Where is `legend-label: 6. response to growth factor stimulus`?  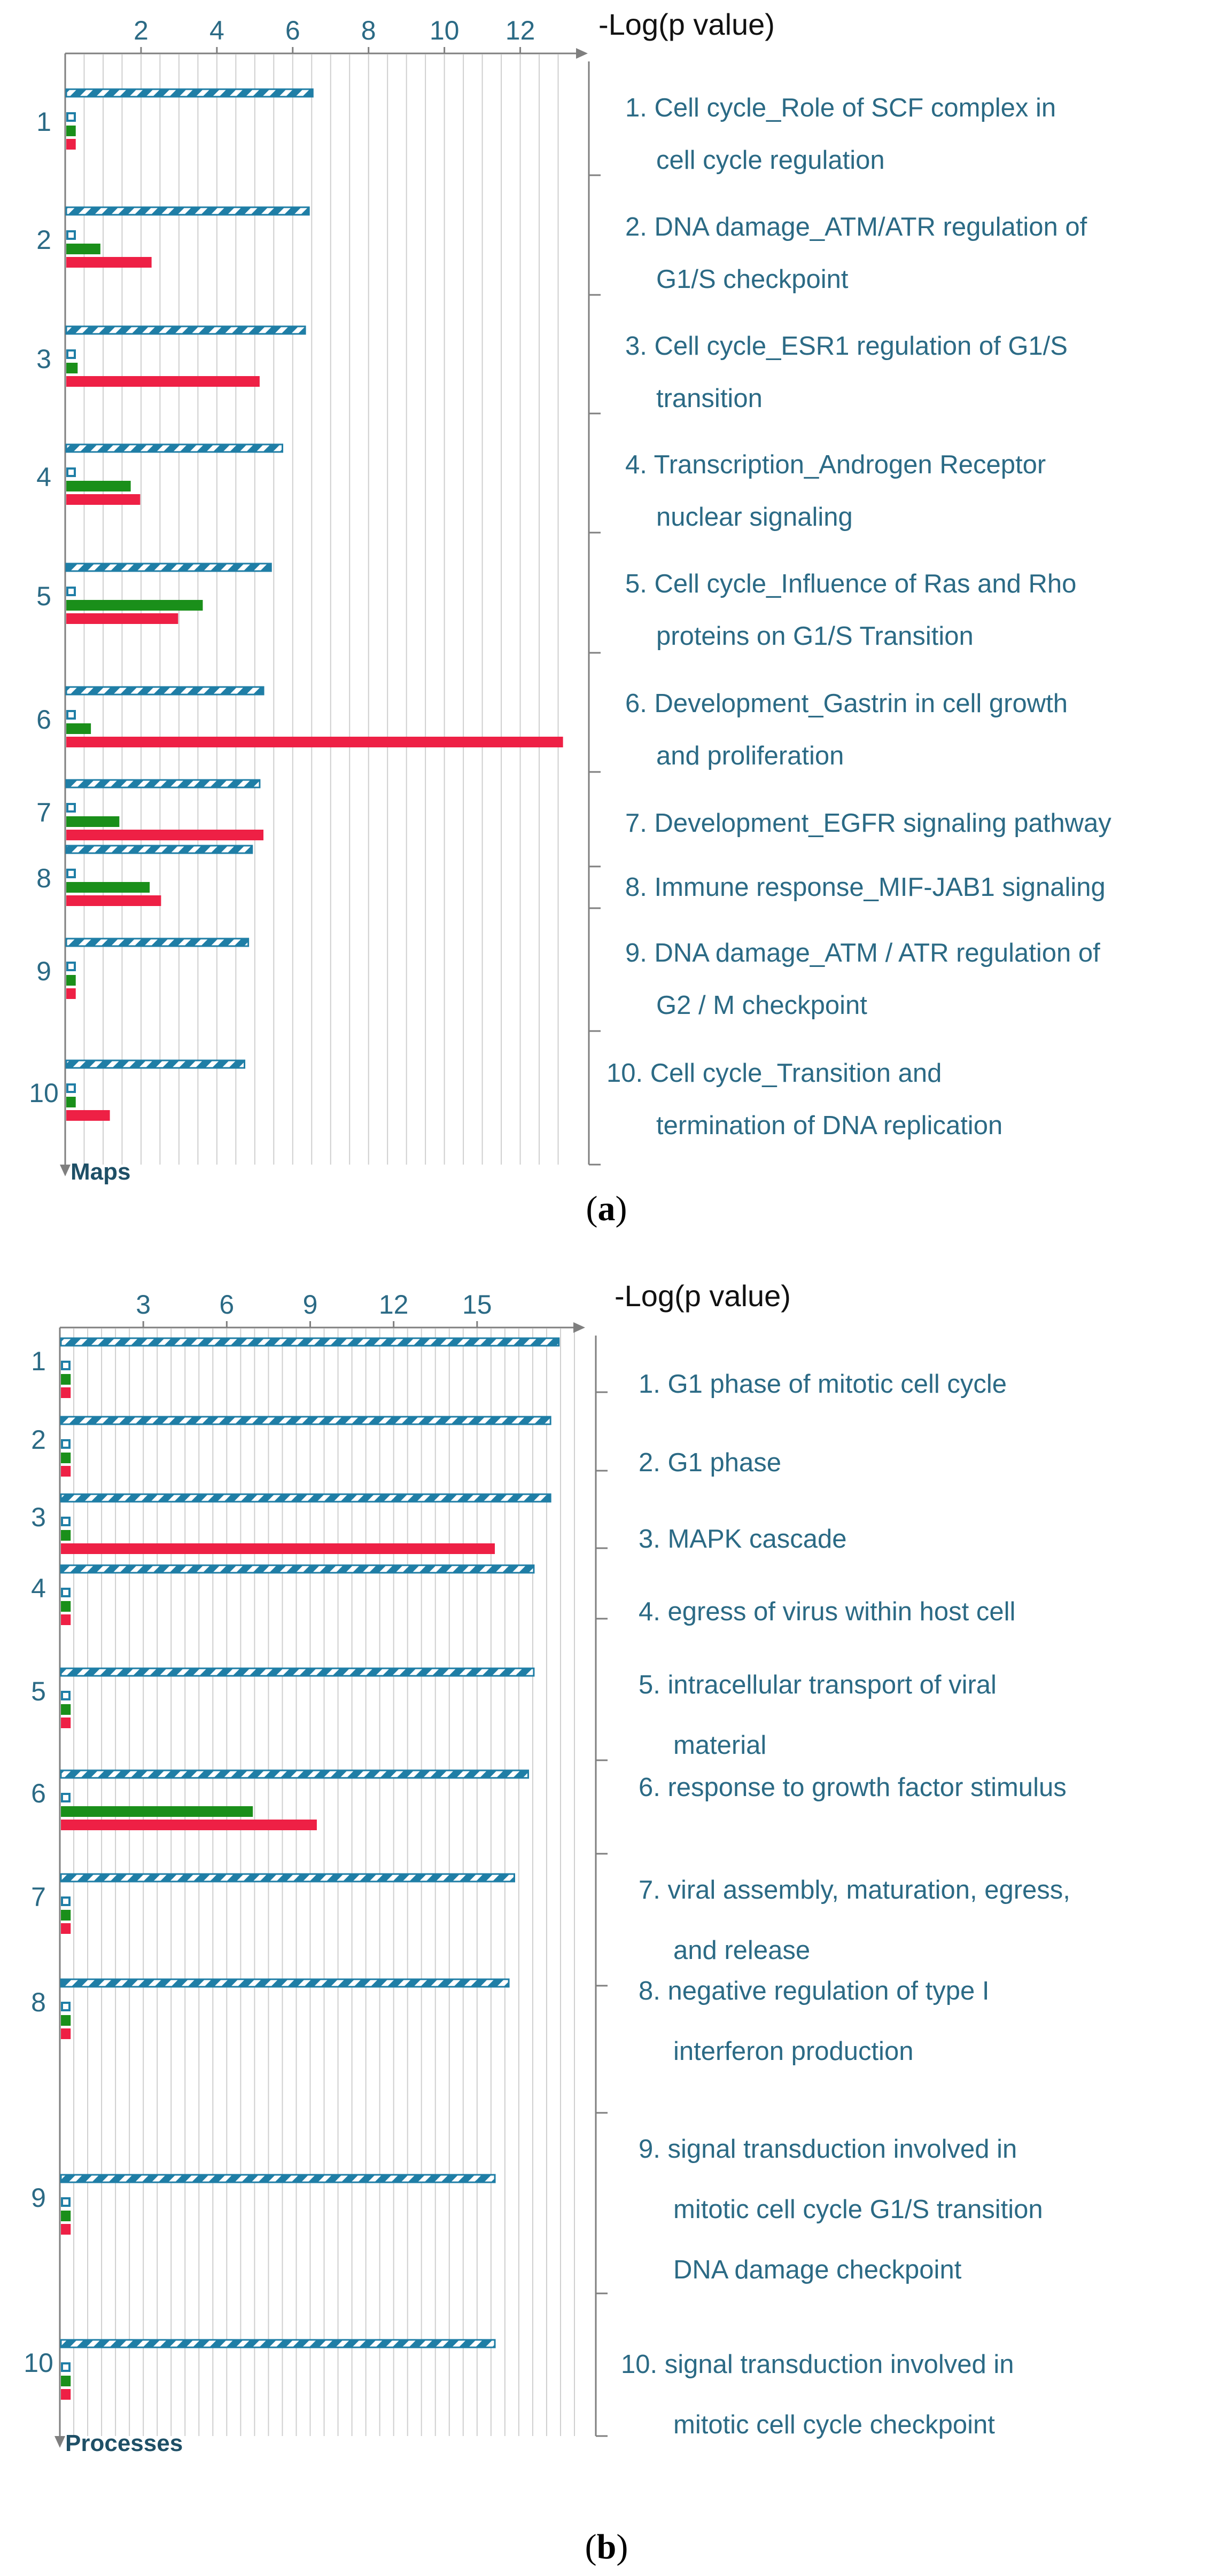
legend-label: 6. response to growth factor stimulus is located at coordinates (853, 1787).